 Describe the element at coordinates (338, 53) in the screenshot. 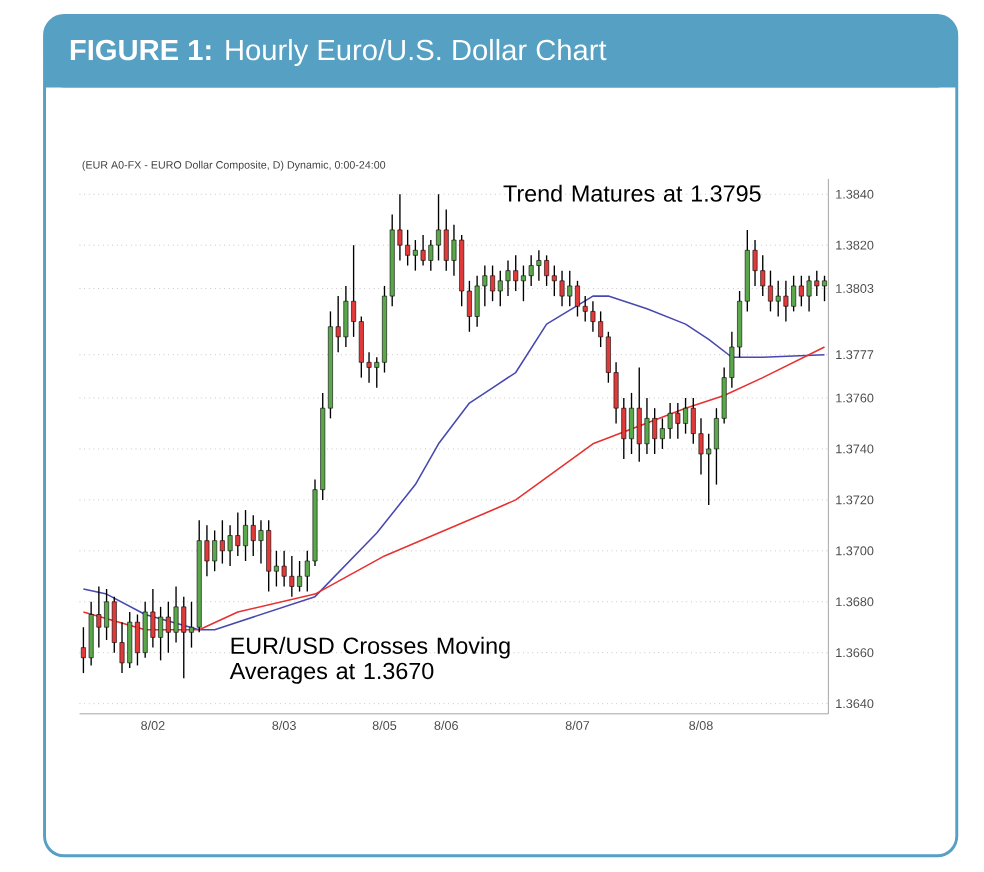

I see `chart-title: FIGURE 1: Hourly Euro/U.S. Dollar Chart` at that location.